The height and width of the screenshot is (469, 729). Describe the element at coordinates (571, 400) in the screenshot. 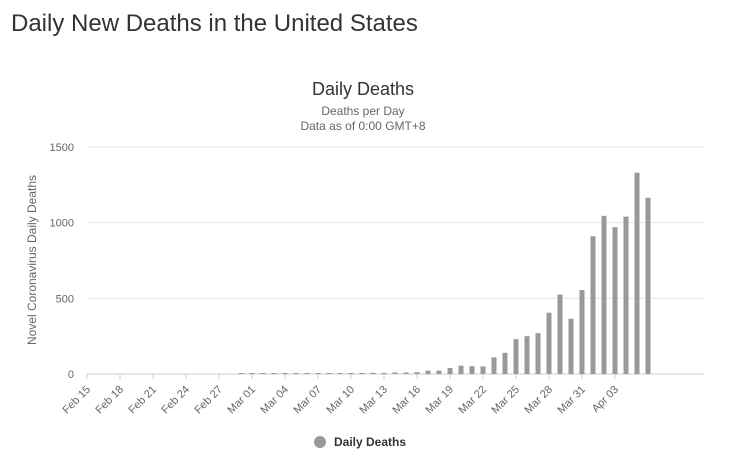

I see `x-tick-label: Mar 31` at that location.